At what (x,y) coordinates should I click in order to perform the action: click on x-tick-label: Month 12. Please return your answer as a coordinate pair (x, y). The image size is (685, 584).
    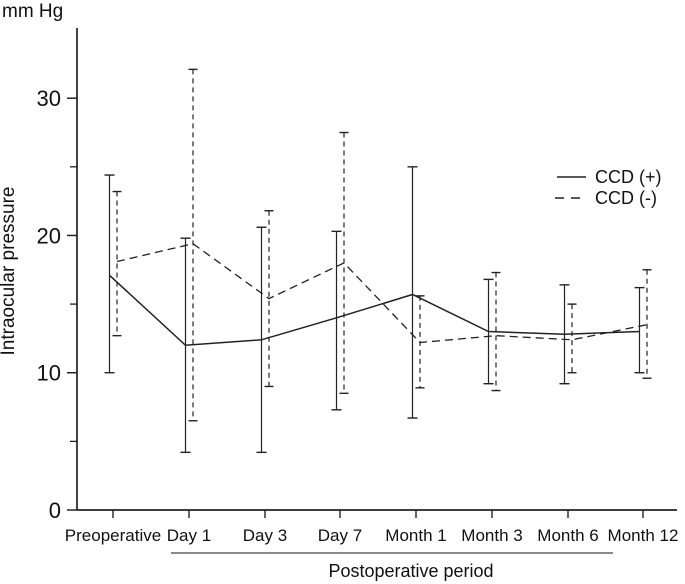
    Looking at the image, I should click on (643, 535).